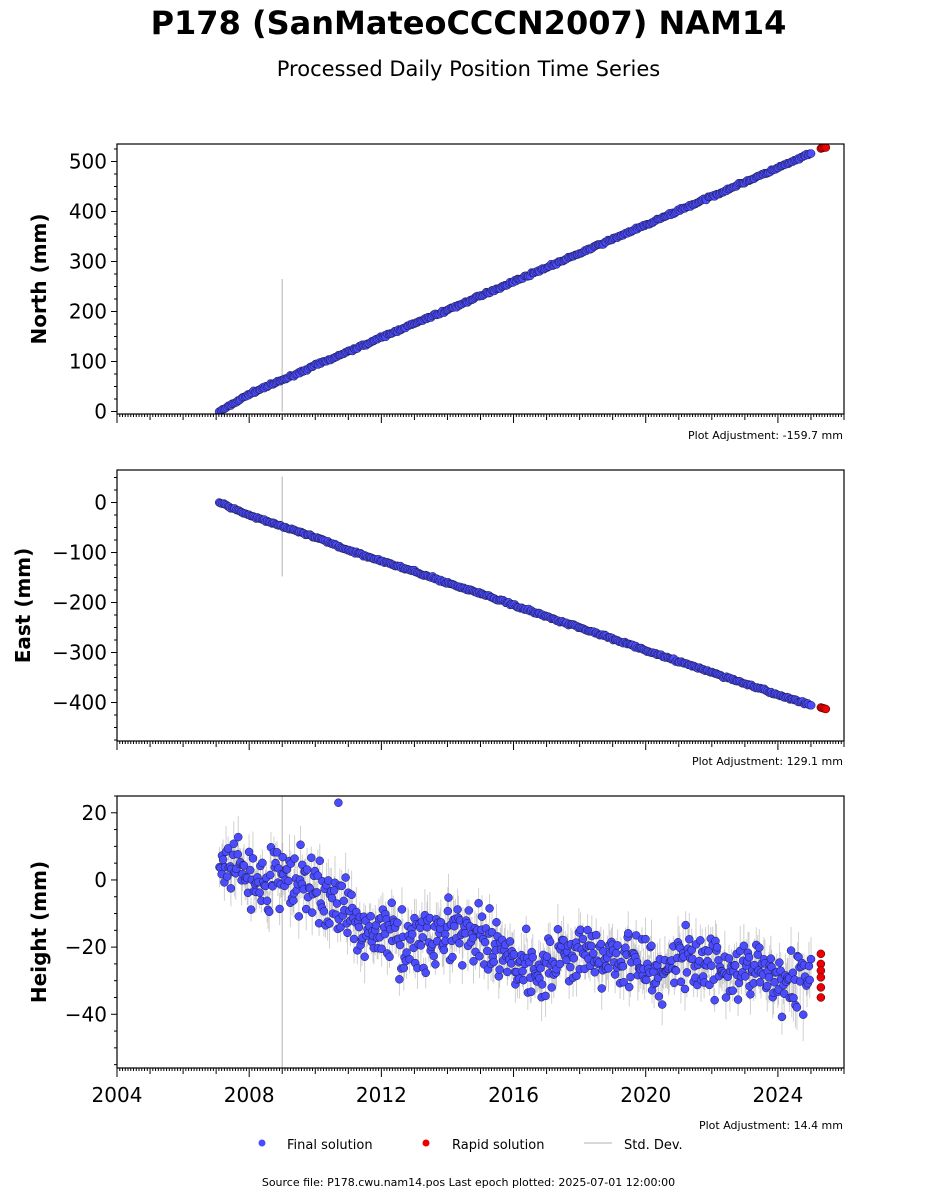 This screenshot has height=1200, width=937. I want to click on height-plot-adjustment: Plot Adjustment: 14.4 mm, so click(770, 1125).